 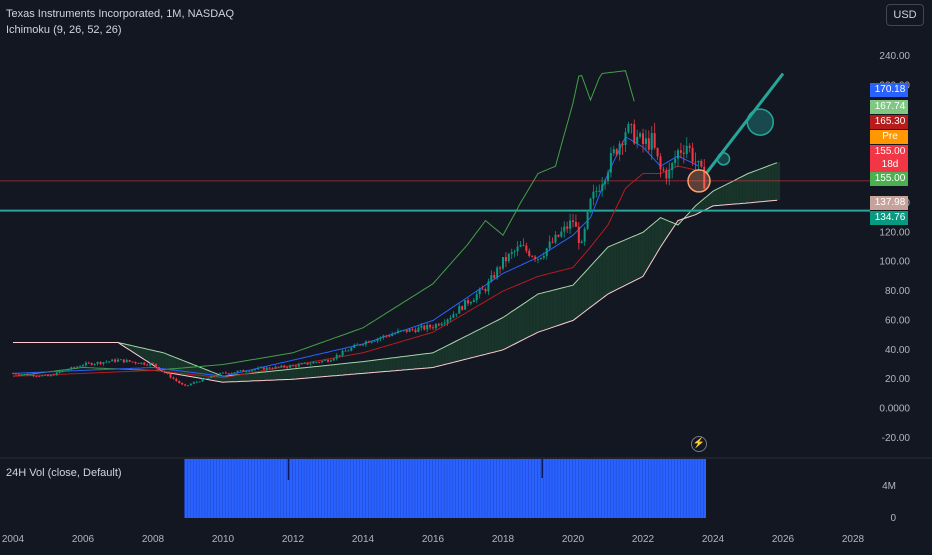 I want to click on price-tag: 18d 10h, so click(x=889, y=171).